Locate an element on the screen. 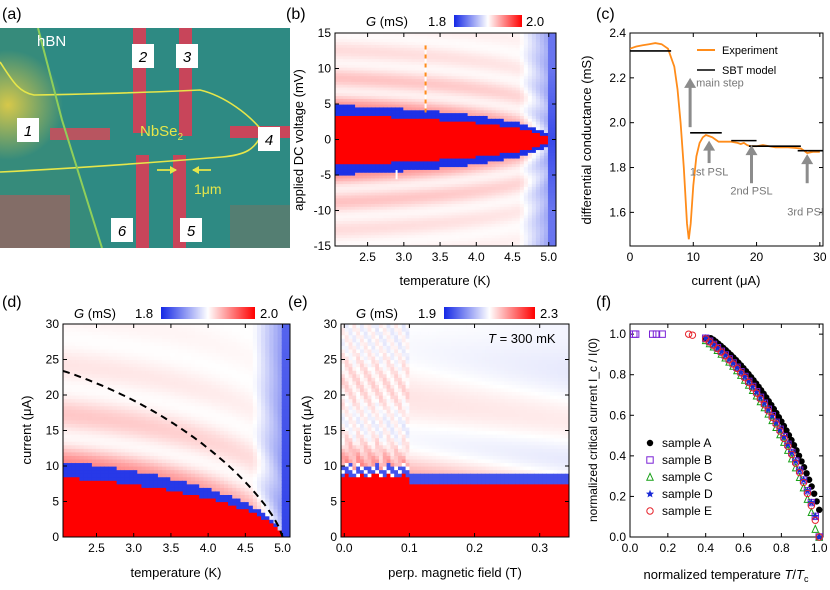 This screenshot has height=590, width=830. panel-b-ytick-label: 15 is located at coordinates (325, 33).